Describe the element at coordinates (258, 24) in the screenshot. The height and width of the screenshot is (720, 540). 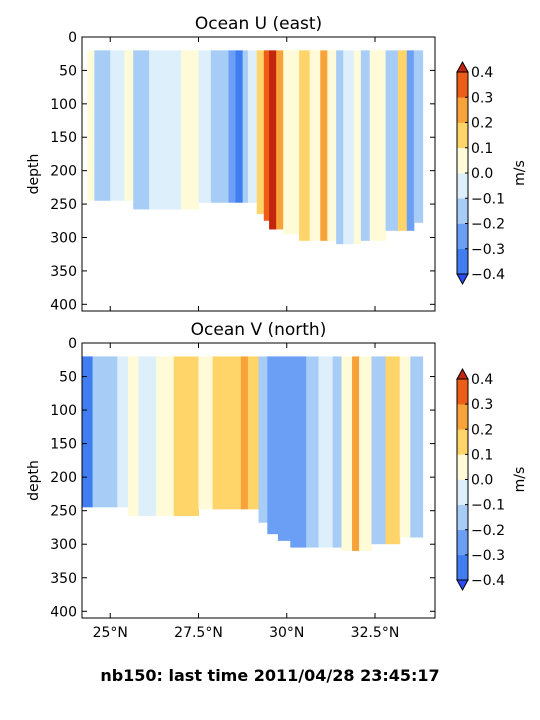
I see `panel-title: Ocean U (east)` at that location.